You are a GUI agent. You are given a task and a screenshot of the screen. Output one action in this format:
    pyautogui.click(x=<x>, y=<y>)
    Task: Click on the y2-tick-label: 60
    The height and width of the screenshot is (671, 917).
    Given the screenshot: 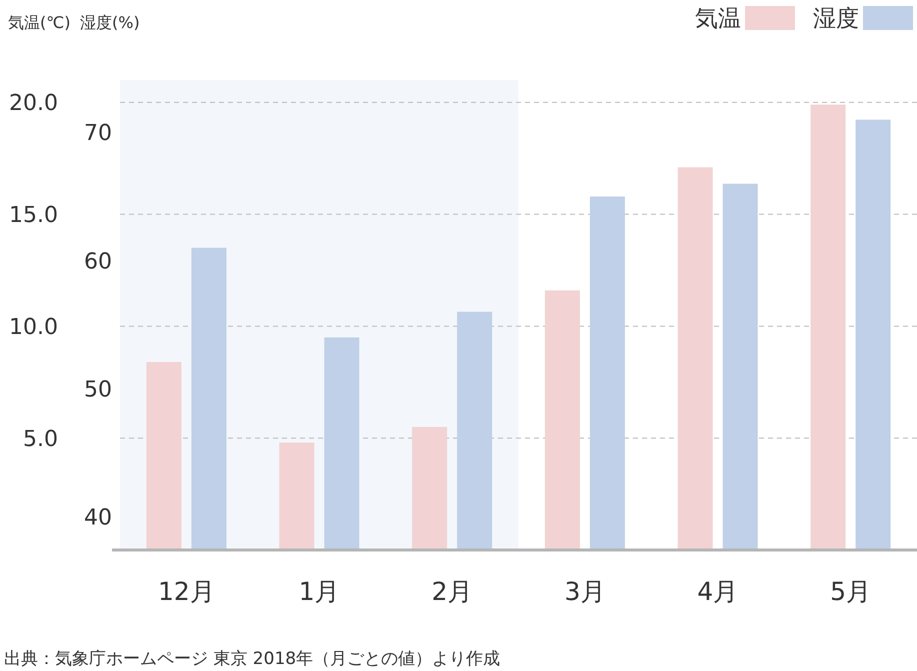 What is the action you would take?
    pyautogui.click(x=98, y=261)
    